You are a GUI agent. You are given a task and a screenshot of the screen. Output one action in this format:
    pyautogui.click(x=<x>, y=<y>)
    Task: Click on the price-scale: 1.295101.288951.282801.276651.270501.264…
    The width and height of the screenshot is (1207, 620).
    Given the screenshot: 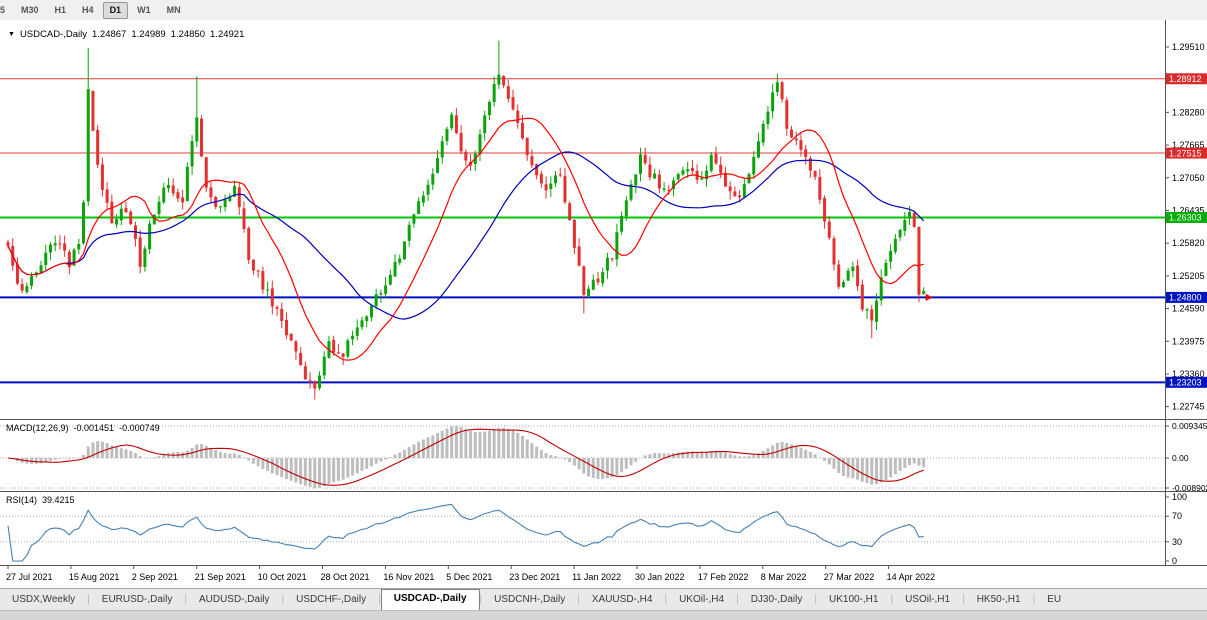 What is the action you would take?
    pyautogui.click(x=1186, y=304)
    